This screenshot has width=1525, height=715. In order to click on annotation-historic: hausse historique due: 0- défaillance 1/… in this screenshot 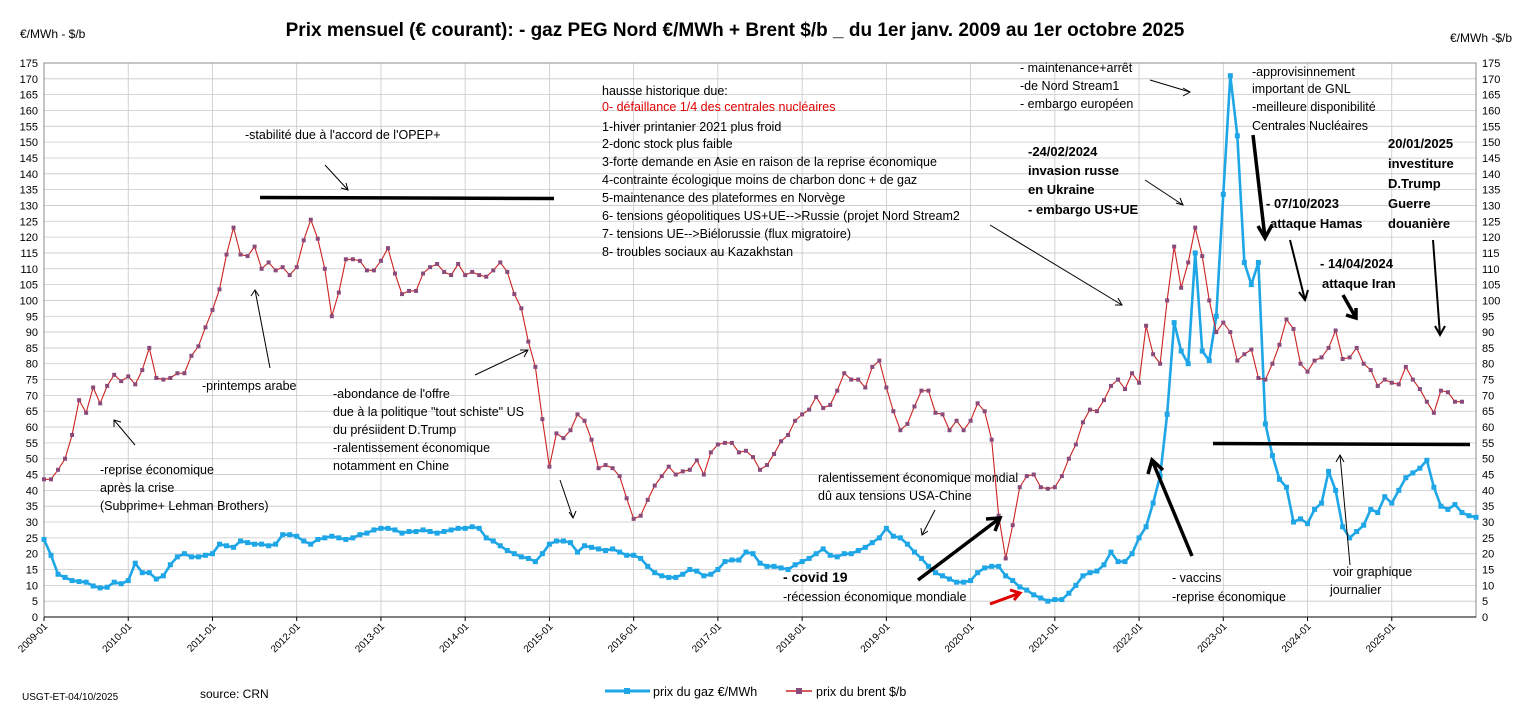, I will do `click(781, 171)`.